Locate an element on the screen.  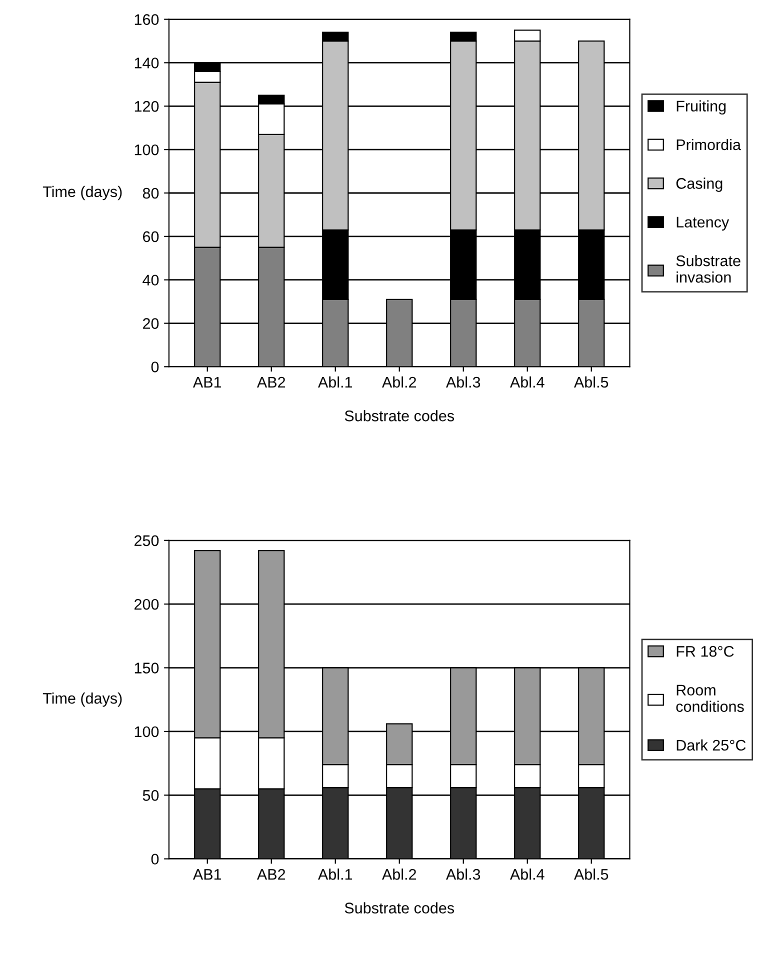
legend-label: FR 18°C is located at coordinates (705, 651).